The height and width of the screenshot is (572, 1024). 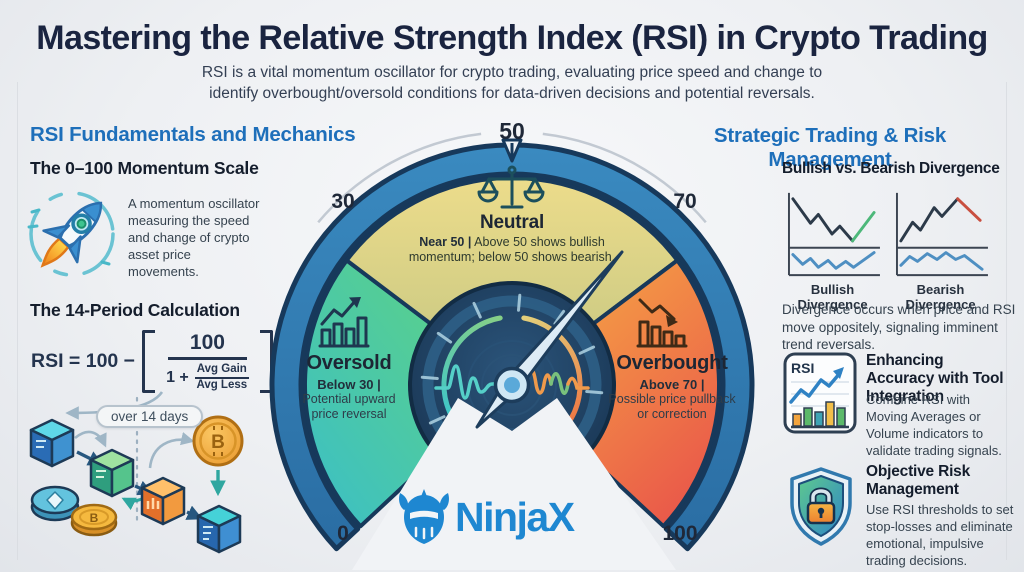 What do you see at coordinates (820, 393) in the screenshot?
I see `rsi-tool-icon: RSI` at bounding box center [820, 393].